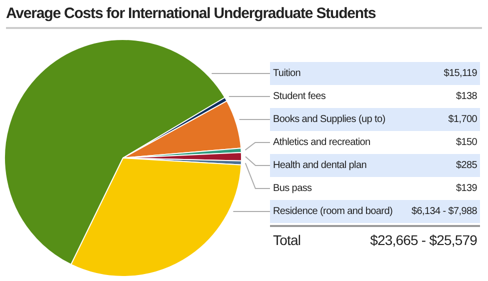  I want to click on text: Total, so click(287, 240).